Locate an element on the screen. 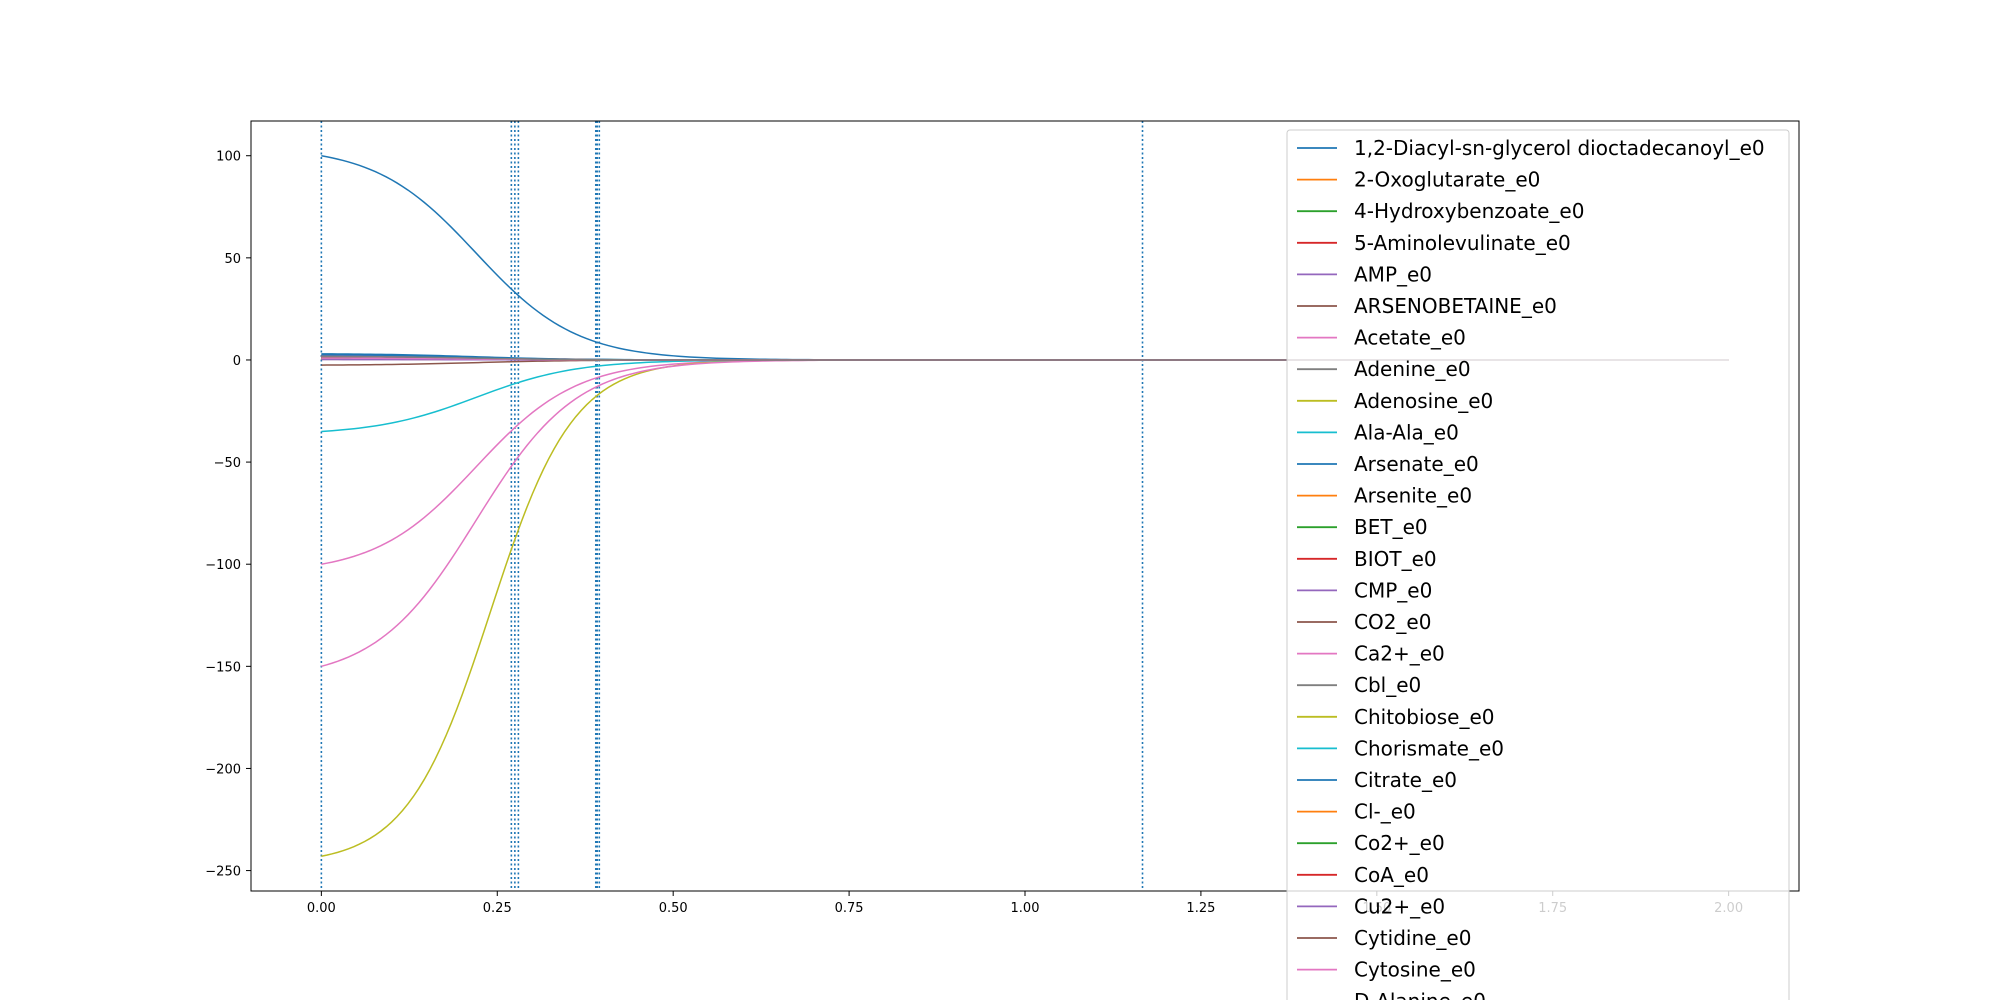 This screenshot has height=1000, width=2000. legend-label: CO2_e0 is located at coordinates (1392, 622).